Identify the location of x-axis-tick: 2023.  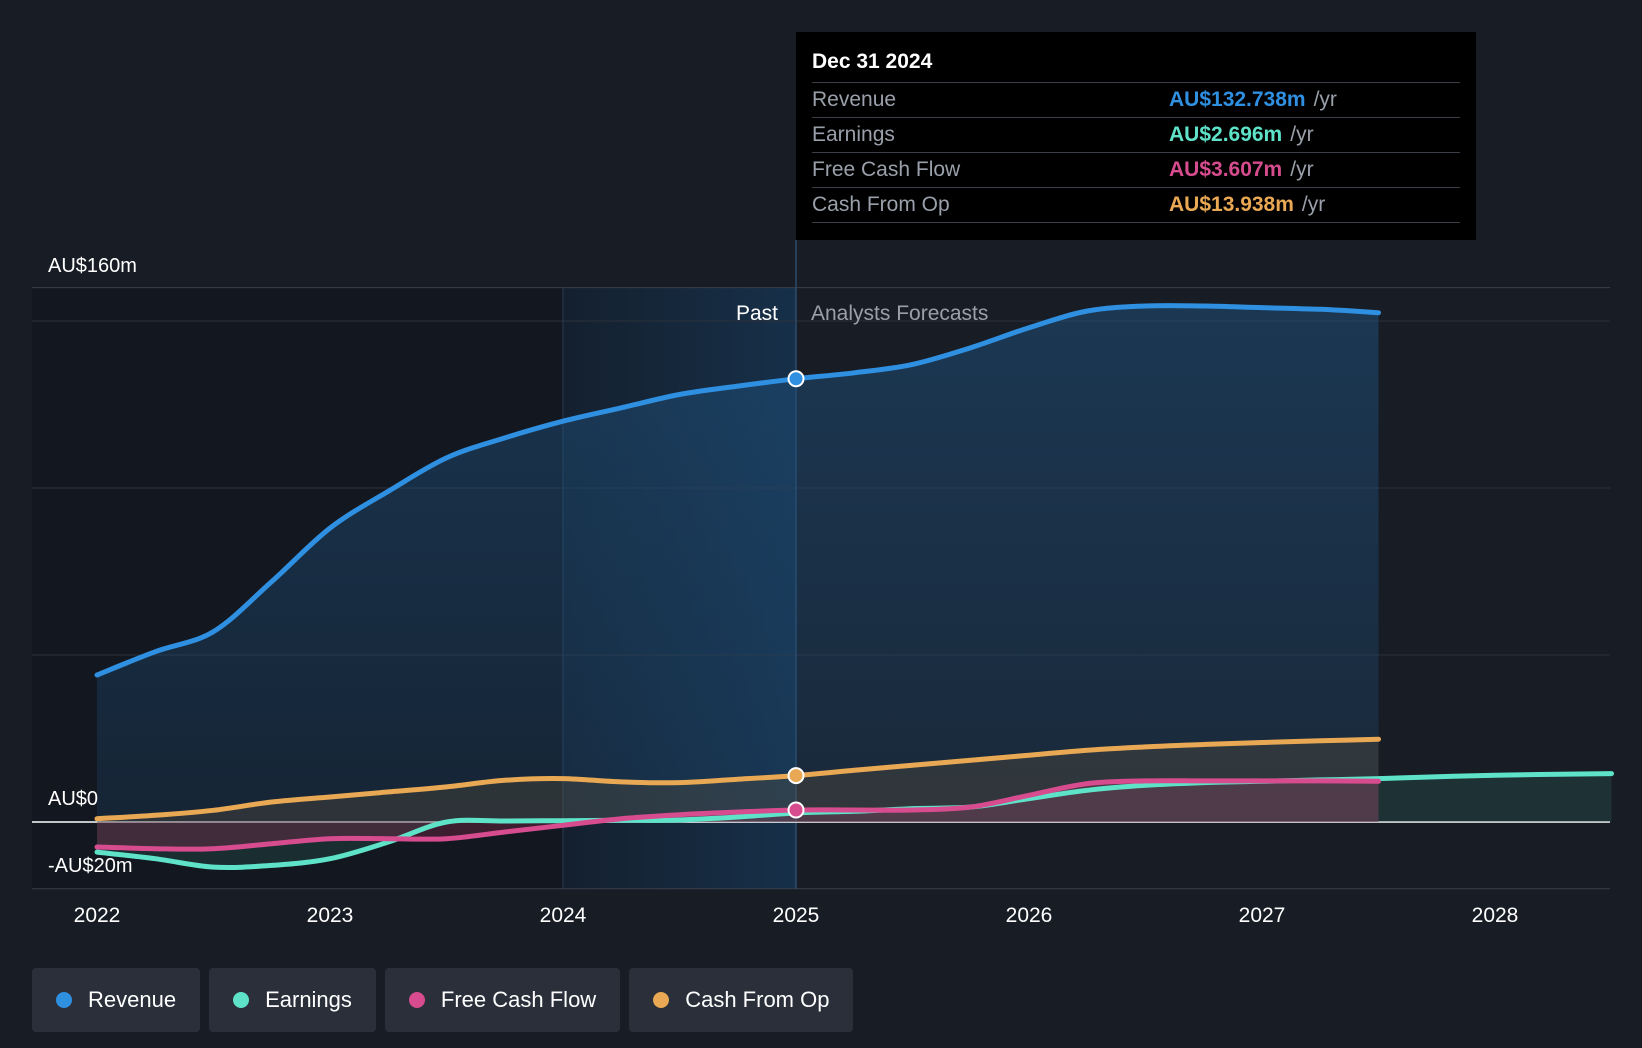
(330, 915).